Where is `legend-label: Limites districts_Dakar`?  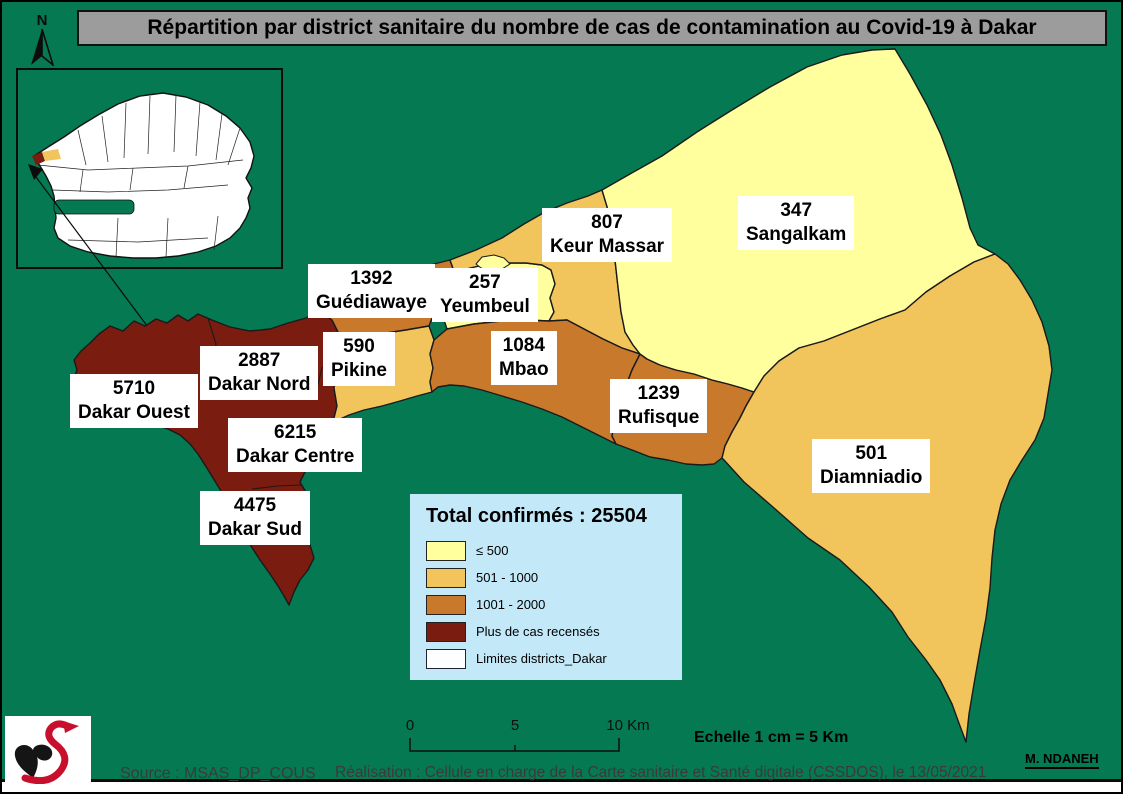
legend-label: Limites districts_Dakar is located at coordinates (541, 658).